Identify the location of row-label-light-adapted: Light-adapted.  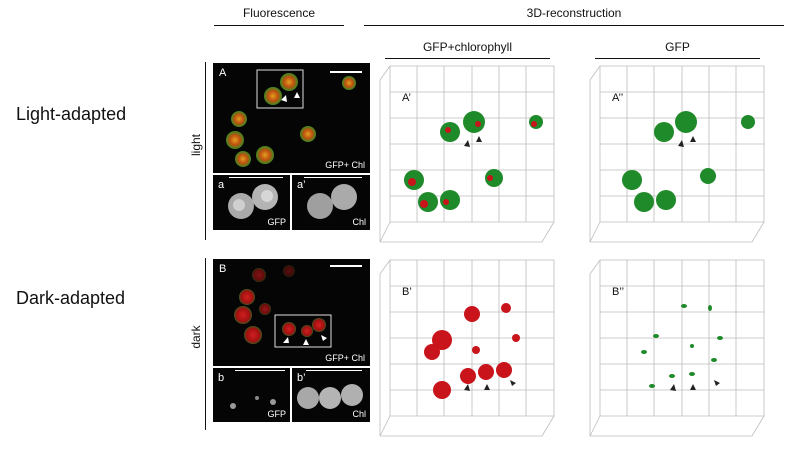
(71, 114).